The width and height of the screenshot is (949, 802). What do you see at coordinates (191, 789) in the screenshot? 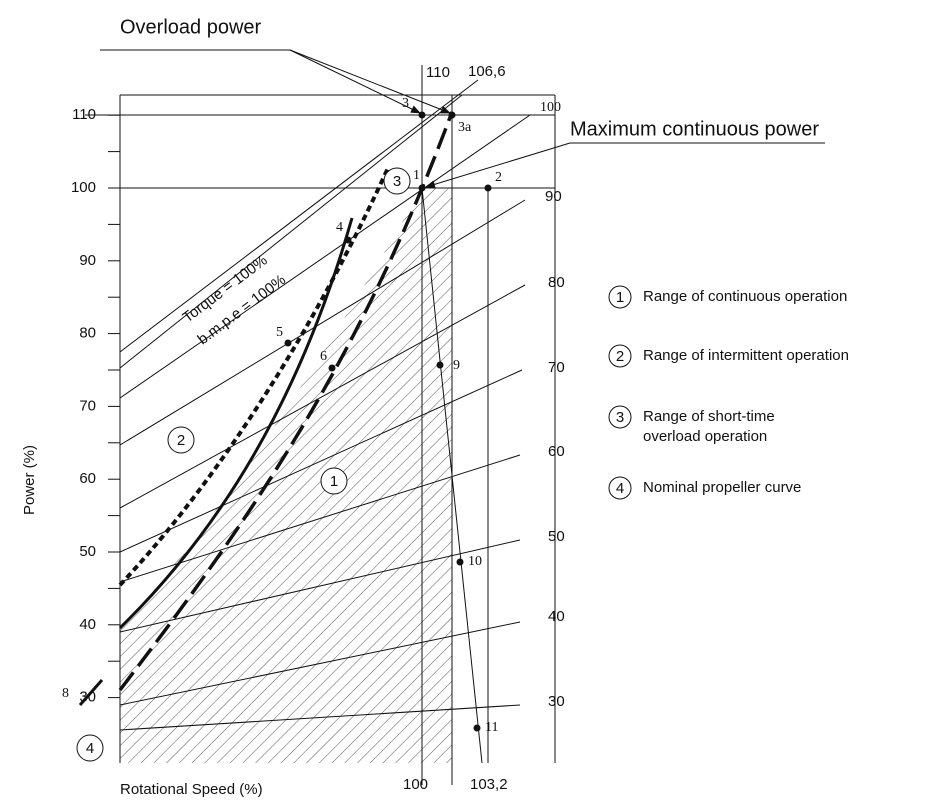
I see `x-axis-label: Rotational Speed (%)` at bounding box center [191, 789].